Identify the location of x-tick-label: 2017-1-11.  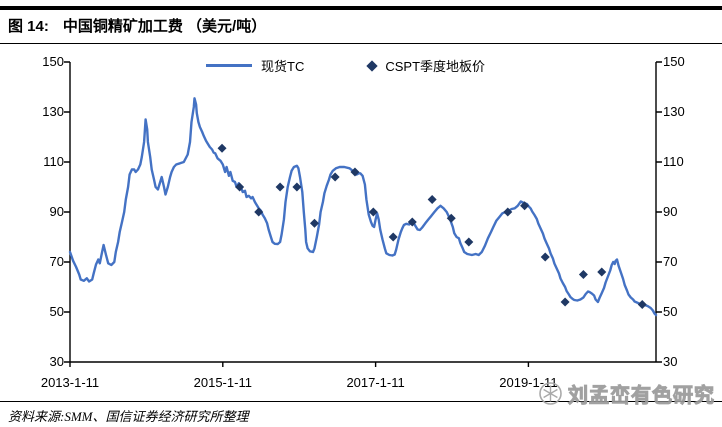
(375, 382).